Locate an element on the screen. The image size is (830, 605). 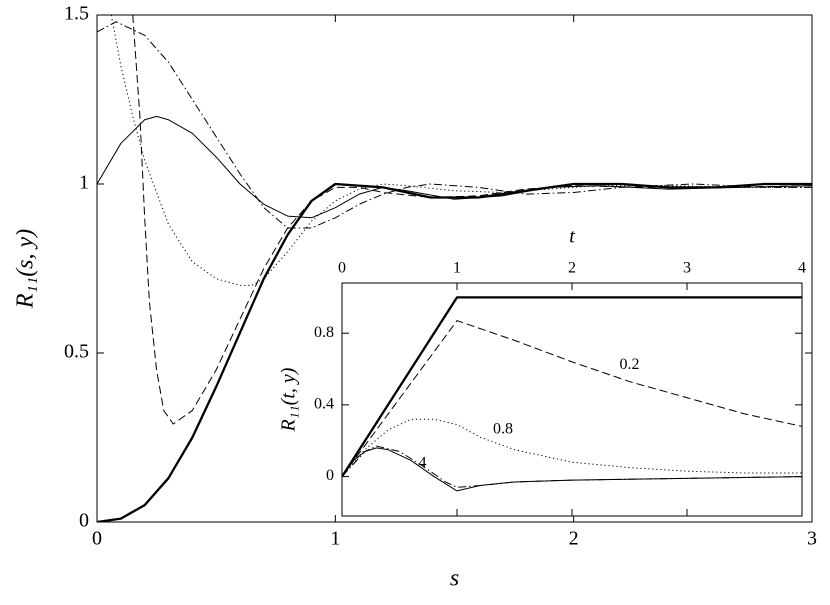
y-tick-label: 1.5 is located at coordinates (76, 14).